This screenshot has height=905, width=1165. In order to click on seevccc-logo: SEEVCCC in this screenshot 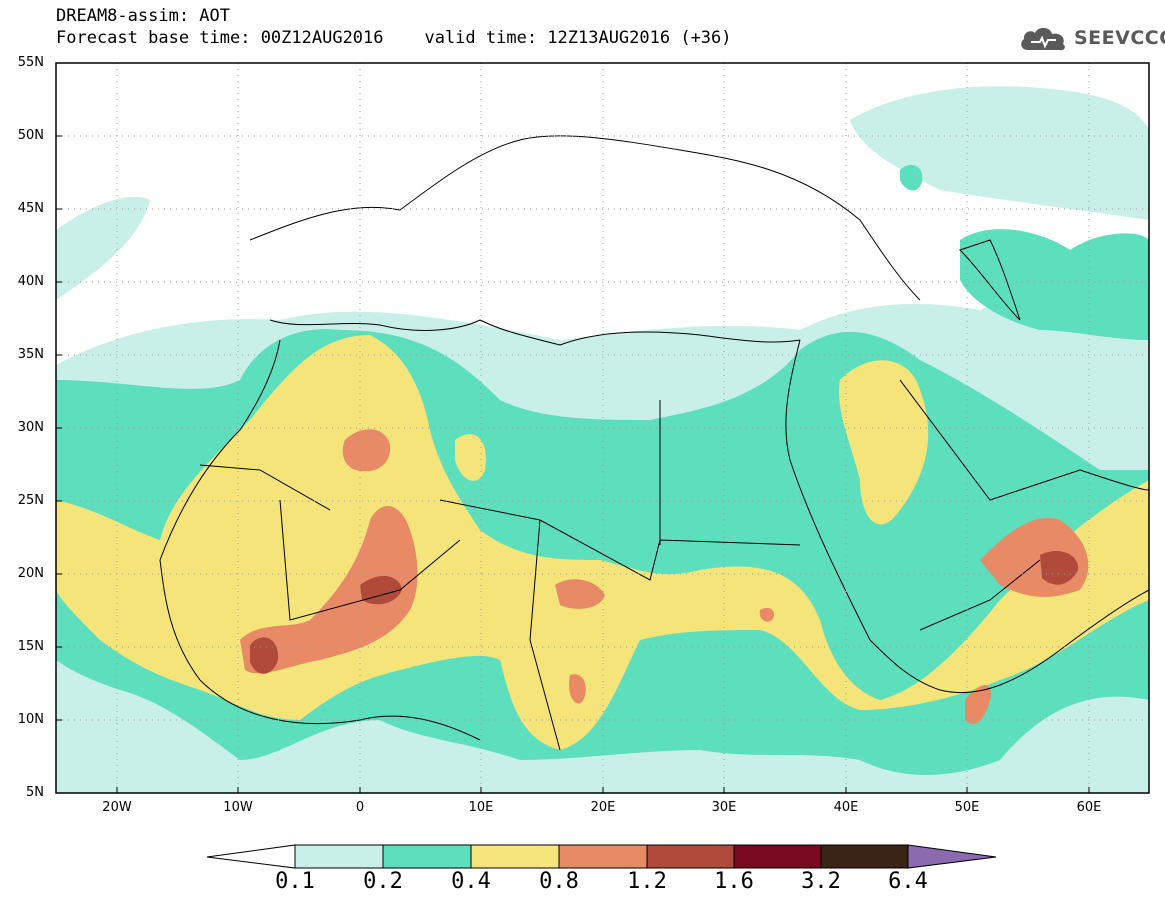, I will do `click(1091, 39)`.